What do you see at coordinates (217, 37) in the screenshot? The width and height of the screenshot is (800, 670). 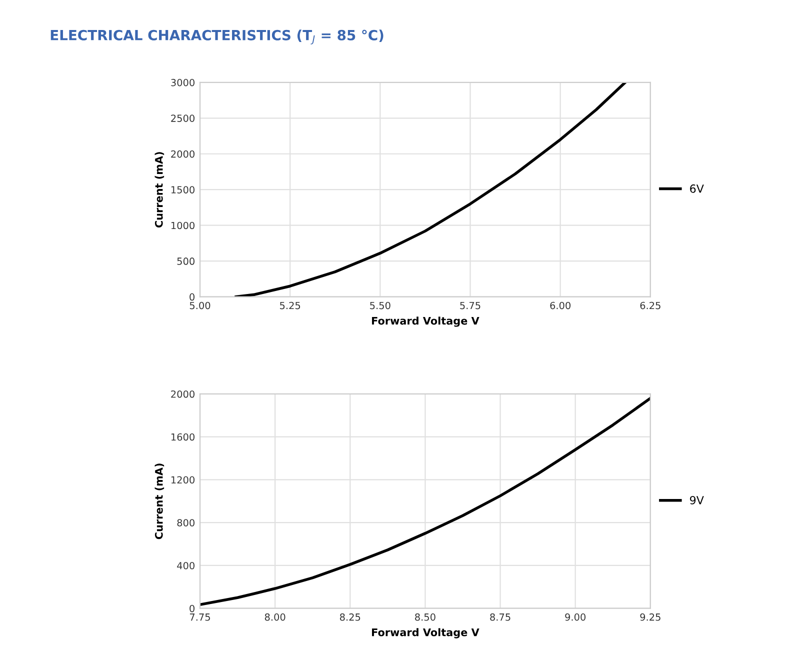 I see `chart-title: ELECTRICAL CHARACTERISTICS (T$_{J}$ = 85 °C)` at bounding box center [217, 37].